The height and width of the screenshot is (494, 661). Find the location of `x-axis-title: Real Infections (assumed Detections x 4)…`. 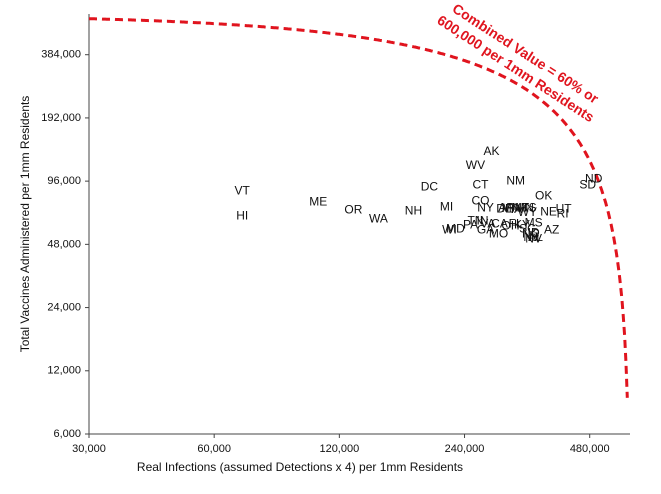

x-axis-title: Real Infections (assumed Detections x 4)… is located at coordinates (300, 467).